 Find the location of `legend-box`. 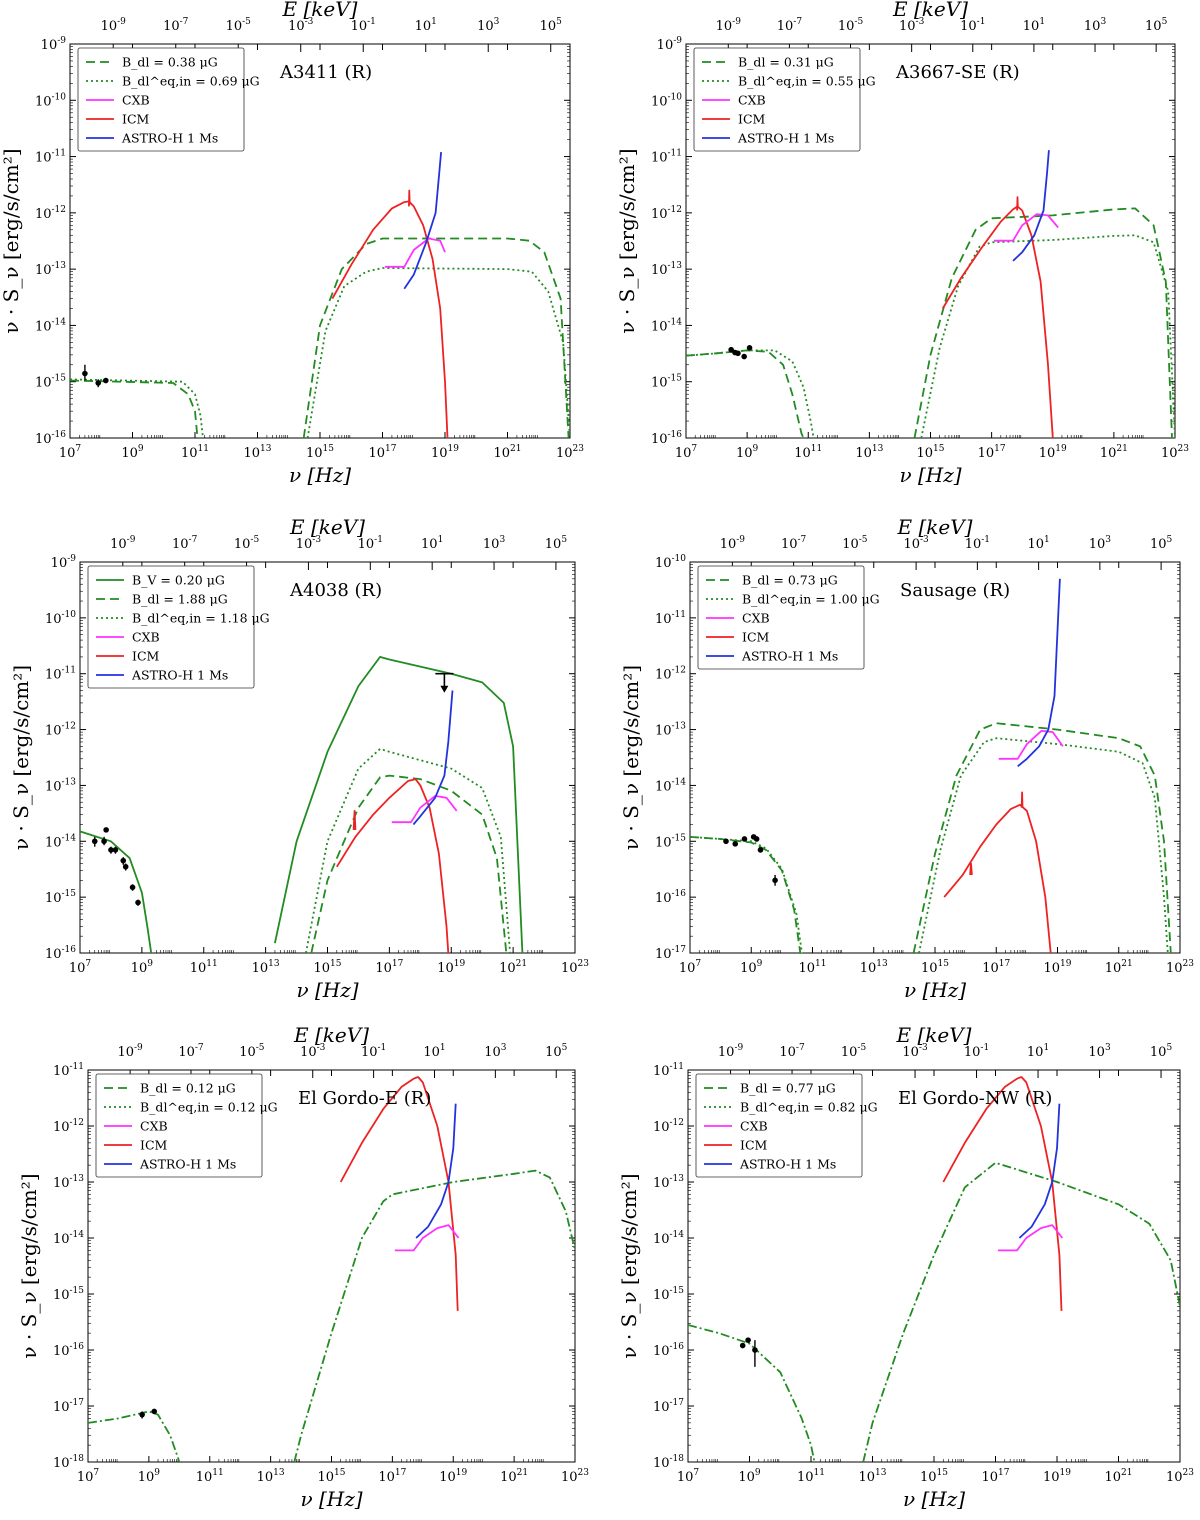

legend-box is located at coordinates (777, 99).